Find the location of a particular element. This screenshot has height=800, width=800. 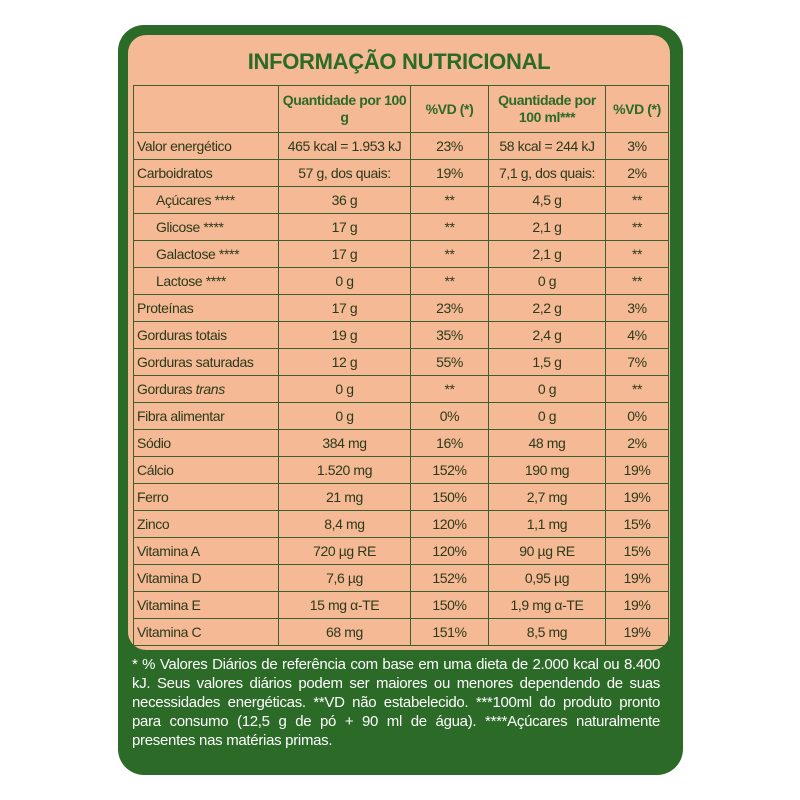

row-label: Fibra alimentar is located at coordinates (206, 416).